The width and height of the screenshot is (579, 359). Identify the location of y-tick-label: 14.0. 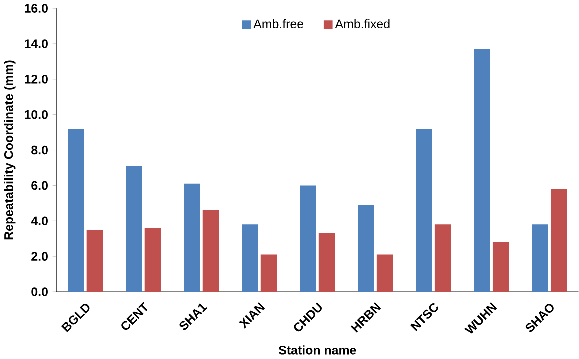
(36, 44).